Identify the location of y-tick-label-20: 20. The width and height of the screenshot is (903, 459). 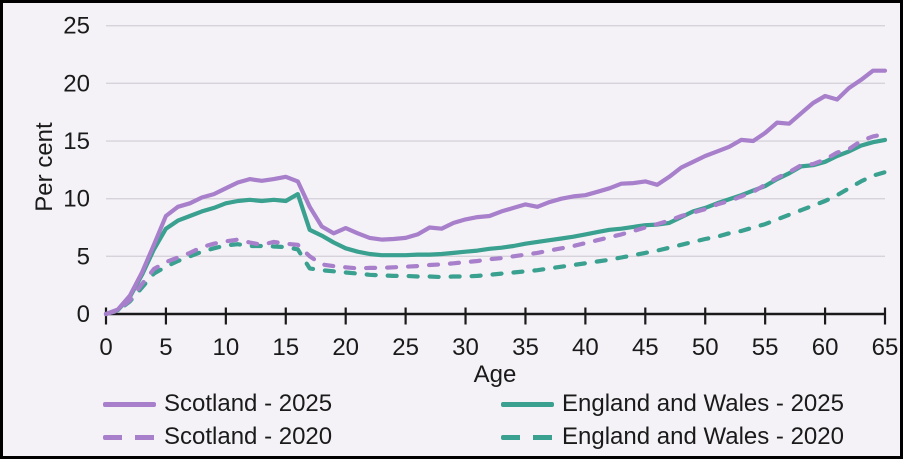
(76, 83).